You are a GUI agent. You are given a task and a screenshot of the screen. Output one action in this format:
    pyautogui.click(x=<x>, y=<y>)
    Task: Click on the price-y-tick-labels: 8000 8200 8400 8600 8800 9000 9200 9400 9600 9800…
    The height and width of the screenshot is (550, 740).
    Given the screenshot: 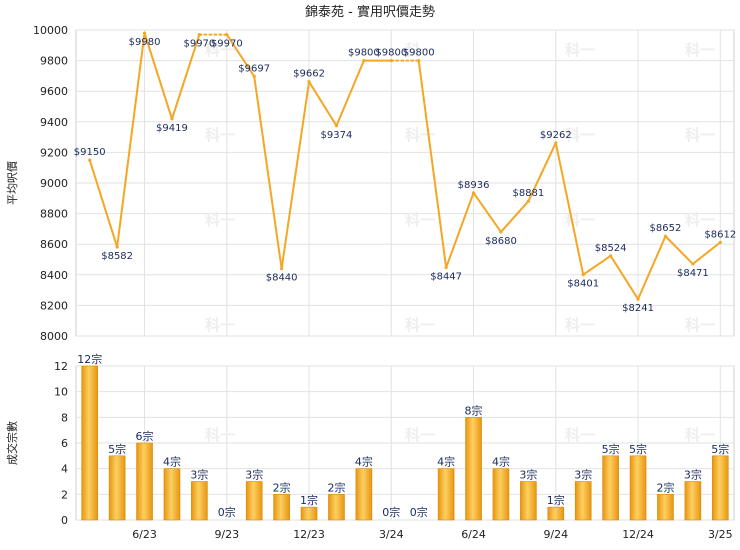 What is the action you would take?
    pyautogui.click(x=50, y=183)
    